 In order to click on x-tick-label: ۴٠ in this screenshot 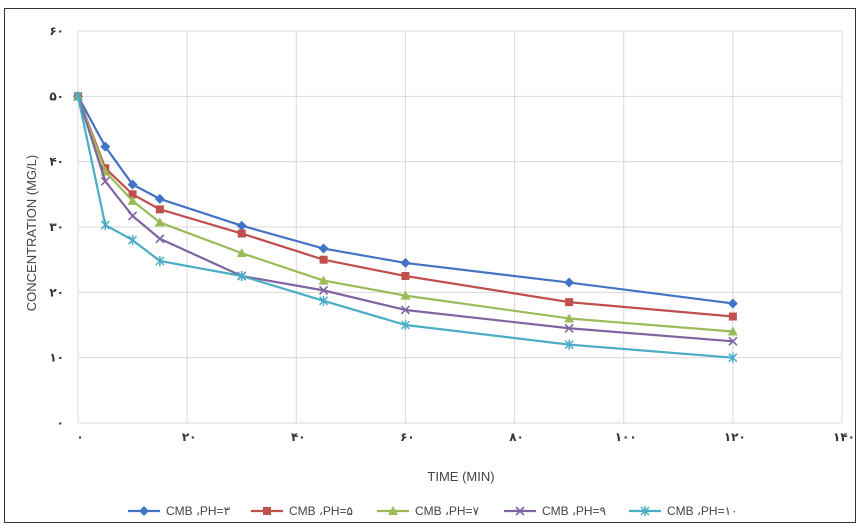, I will do `click(298, 437)`.